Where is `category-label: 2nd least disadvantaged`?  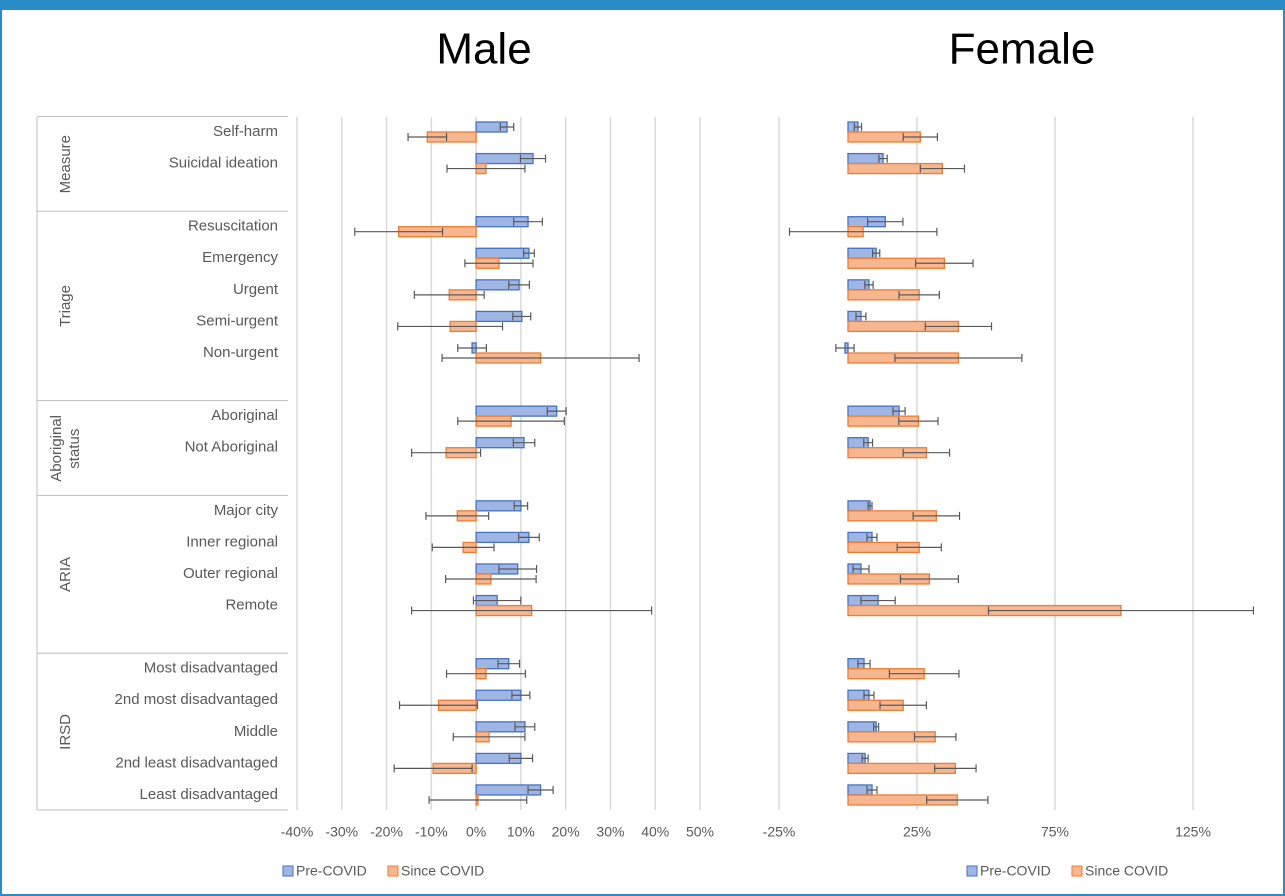
category-label: 2nd least disadvantaged is located at coordinates (196, 762).